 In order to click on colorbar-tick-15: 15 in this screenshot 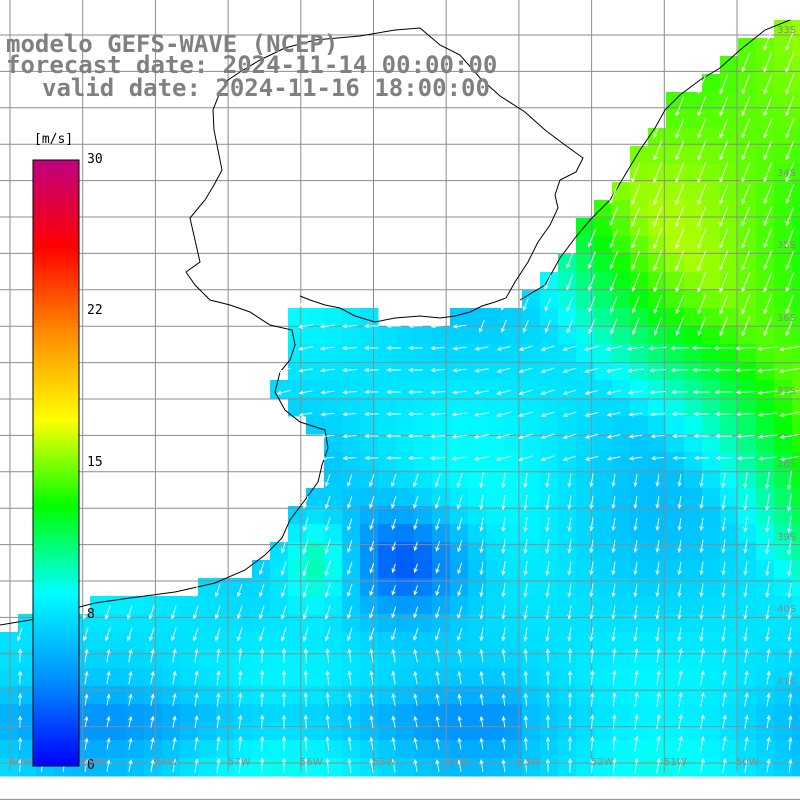, I will do `click(95, 462)`.